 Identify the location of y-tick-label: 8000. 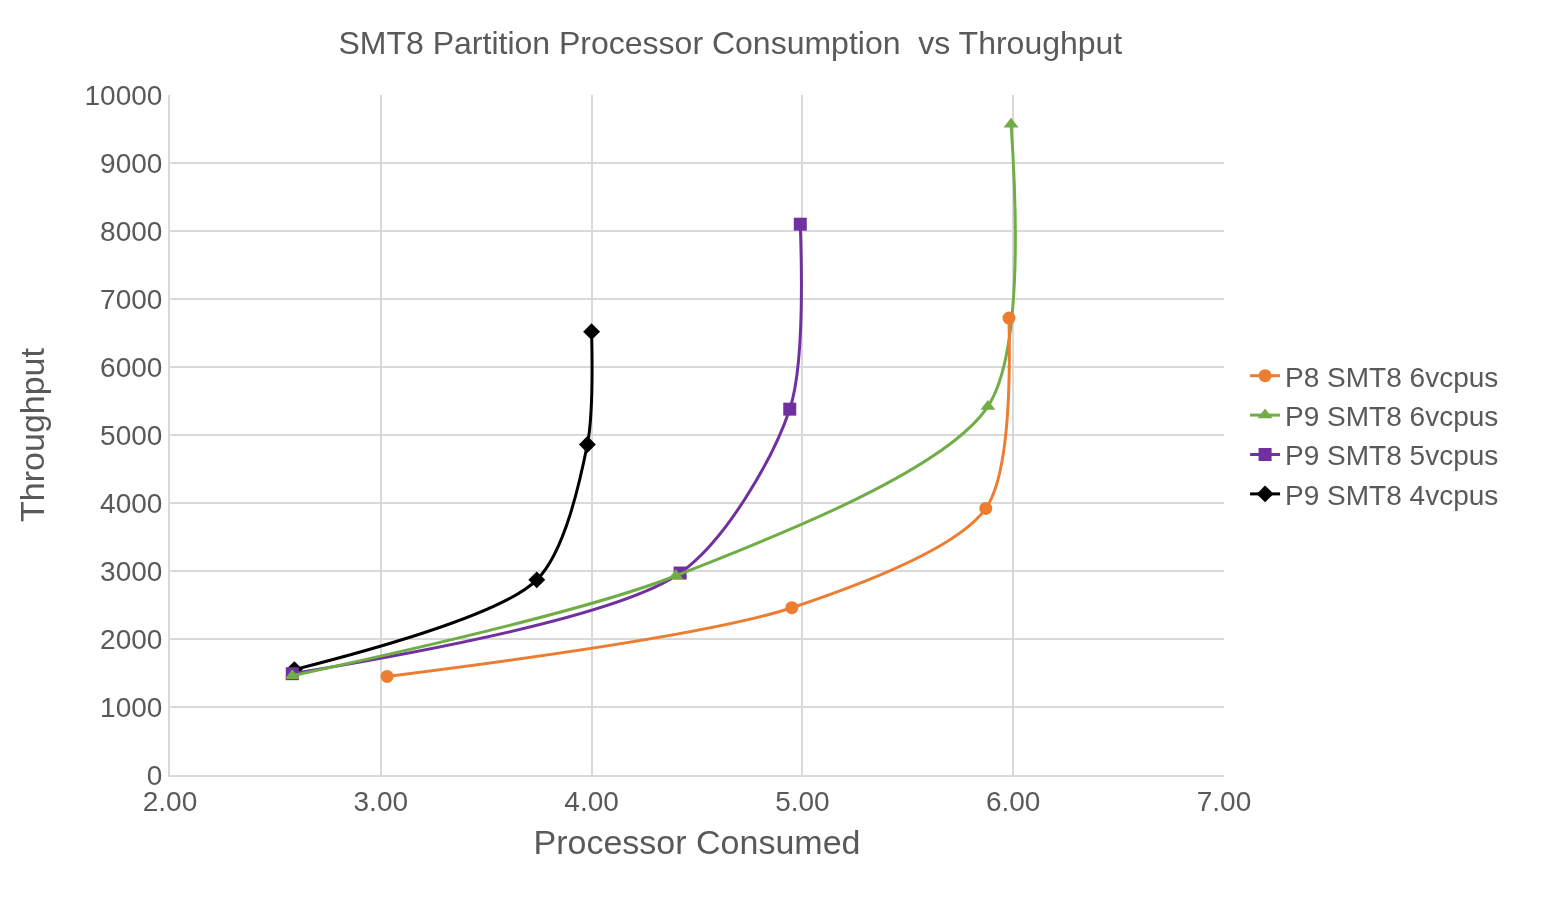
(131, 231).